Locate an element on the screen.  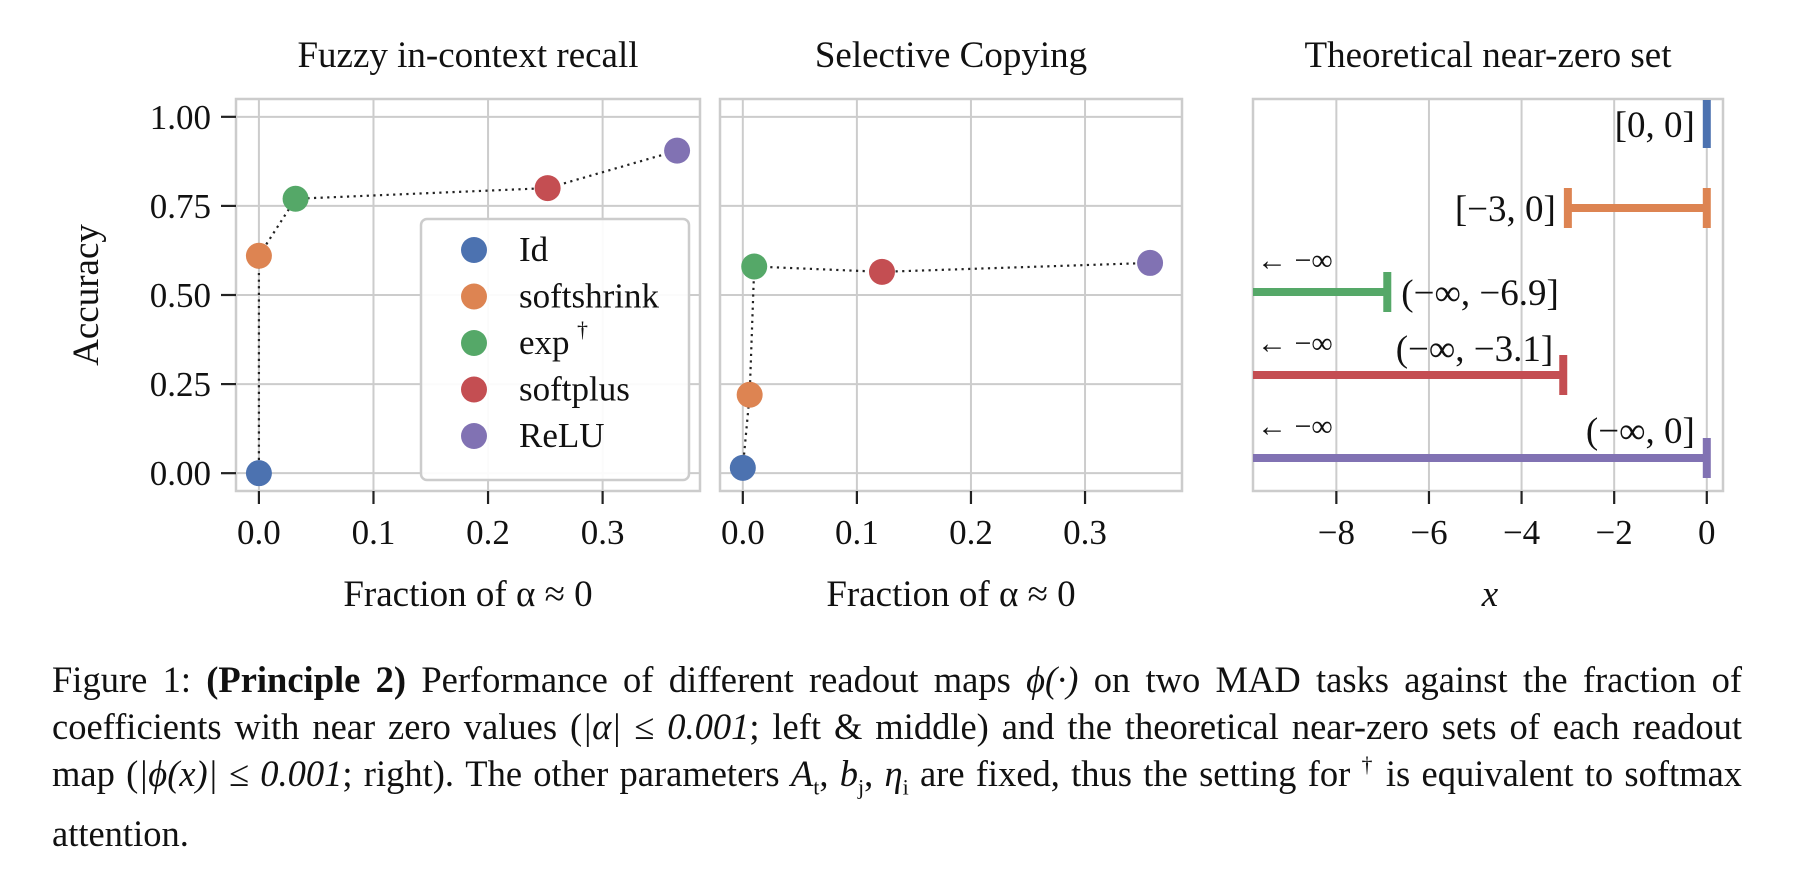
interval-label-softplus: (−∞, −3.1] is located at coordinates (1475, 349).